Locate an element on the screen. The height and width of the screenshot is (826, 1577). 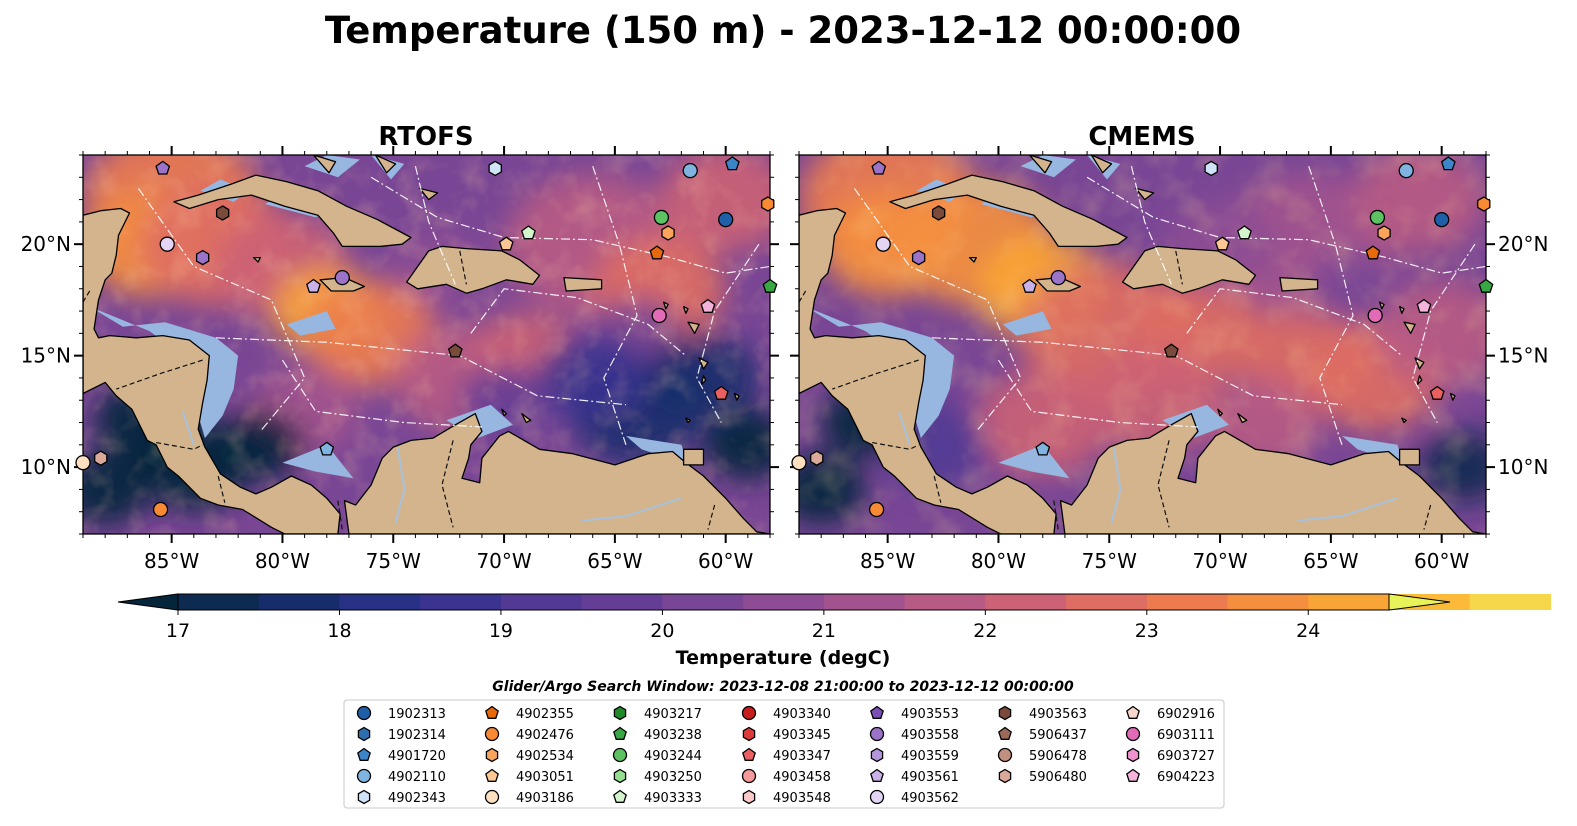
x-tick-label: 75°W is located at coordinates (1109, 561).